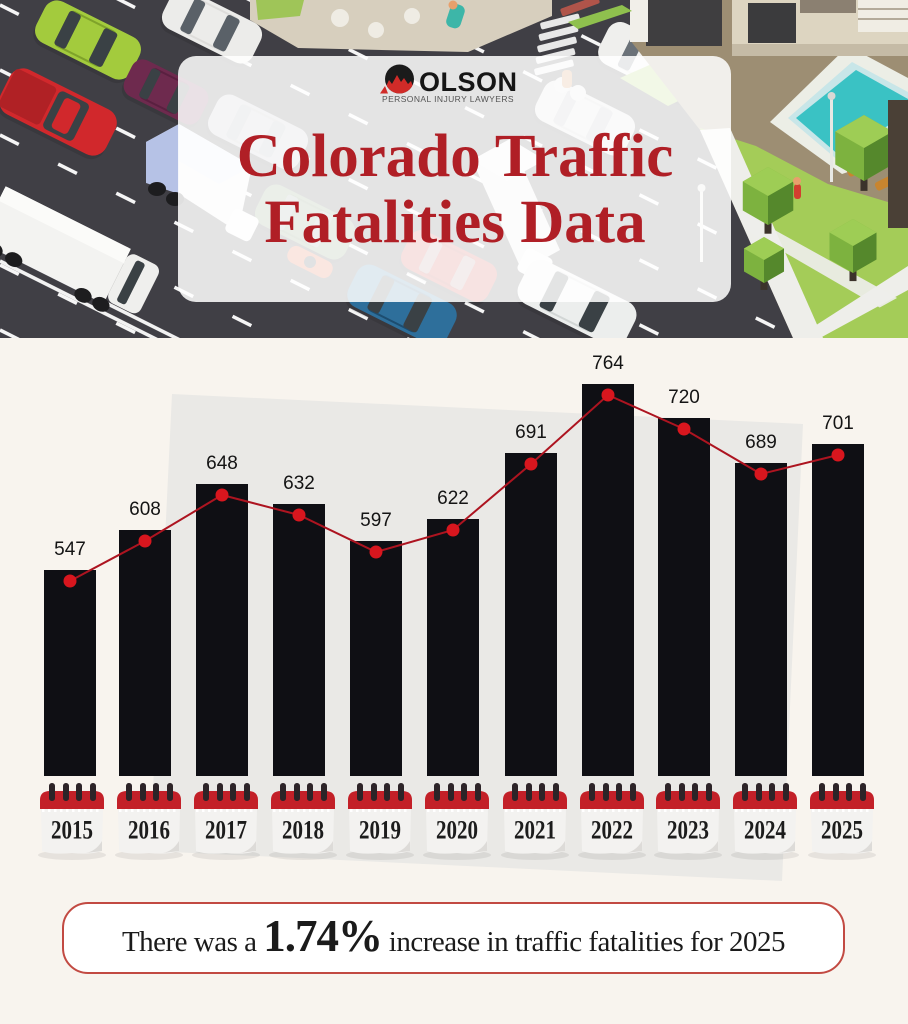 This screenshot has width=908, height=1024. What do you see at coordinates (149, 830) in the screenshot?
I see `svg-text: 2016` at bounding box center [149, 830].